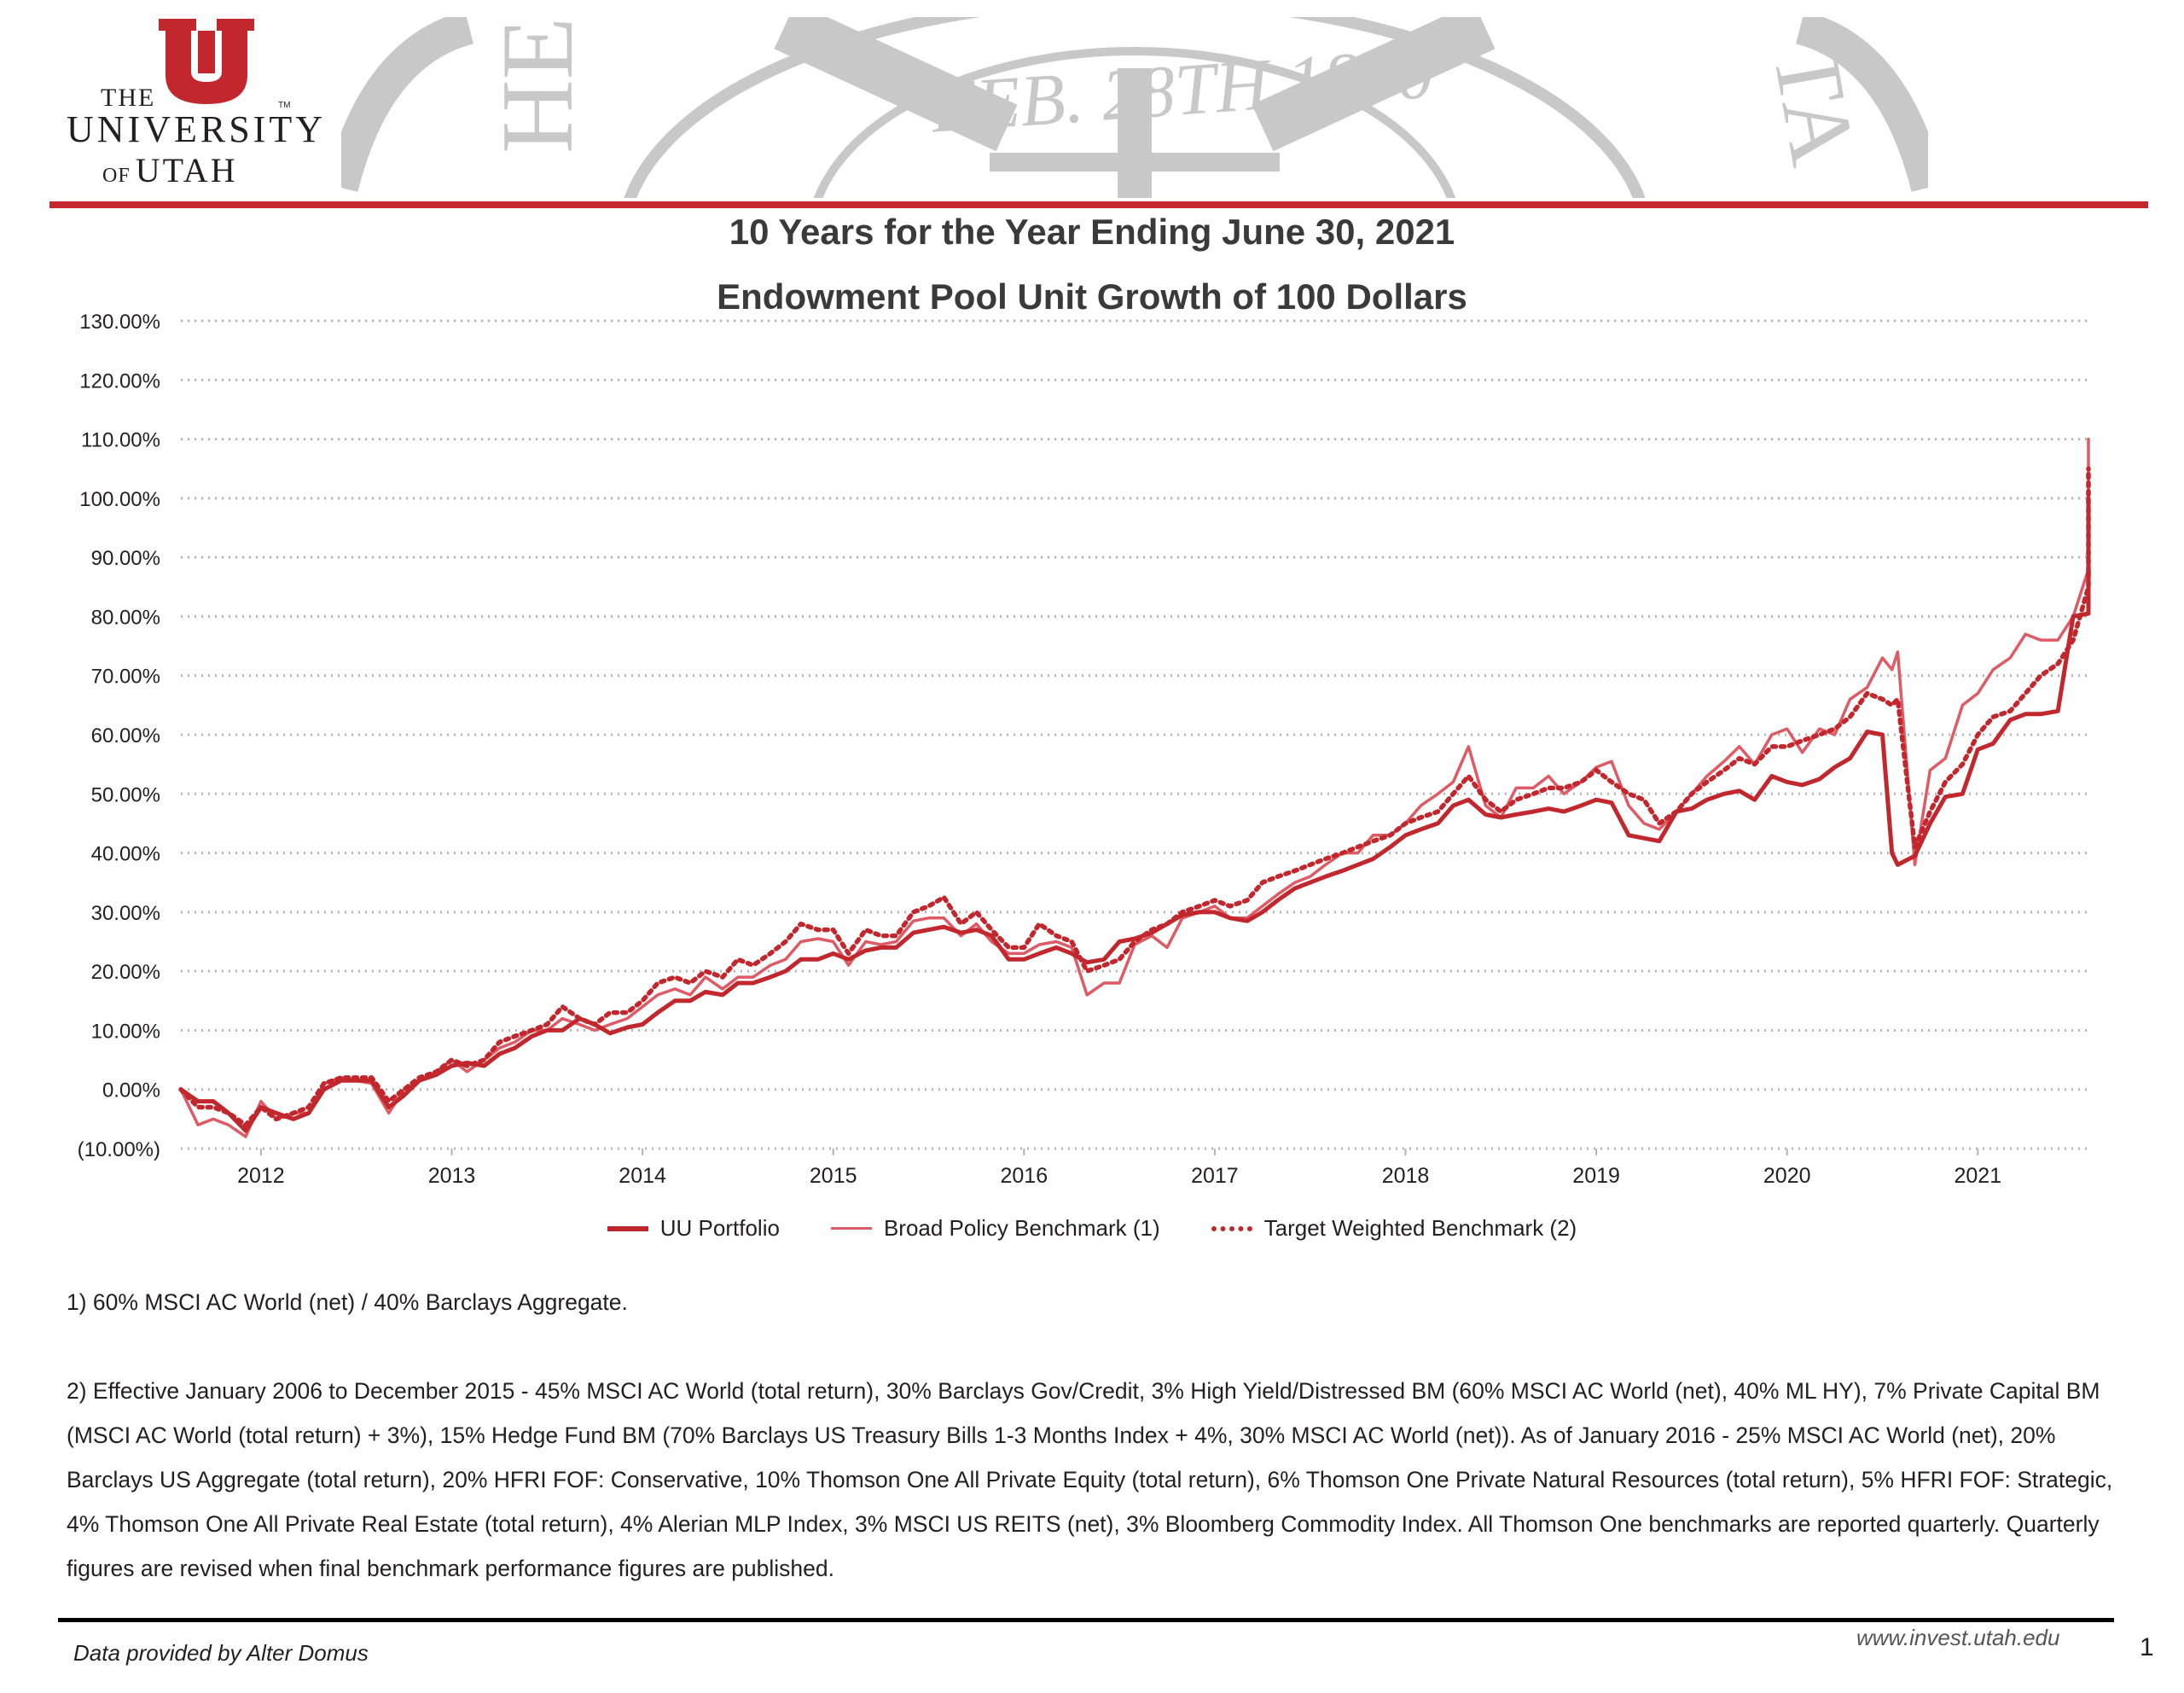 This screenshot has width=2184, height=1693. I want to click on x-axis-tick-labels: 2012 2013 2014 2015 2016 2017 2018 2019 2020 2021, so click(1119, 1168).